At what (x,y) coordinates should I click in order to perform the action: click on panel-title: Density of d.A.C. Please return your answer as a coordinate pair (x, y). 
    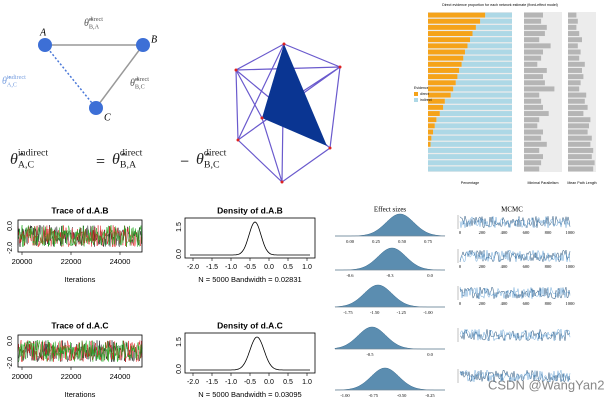
    Looking at the image, I should click on (250, 325).